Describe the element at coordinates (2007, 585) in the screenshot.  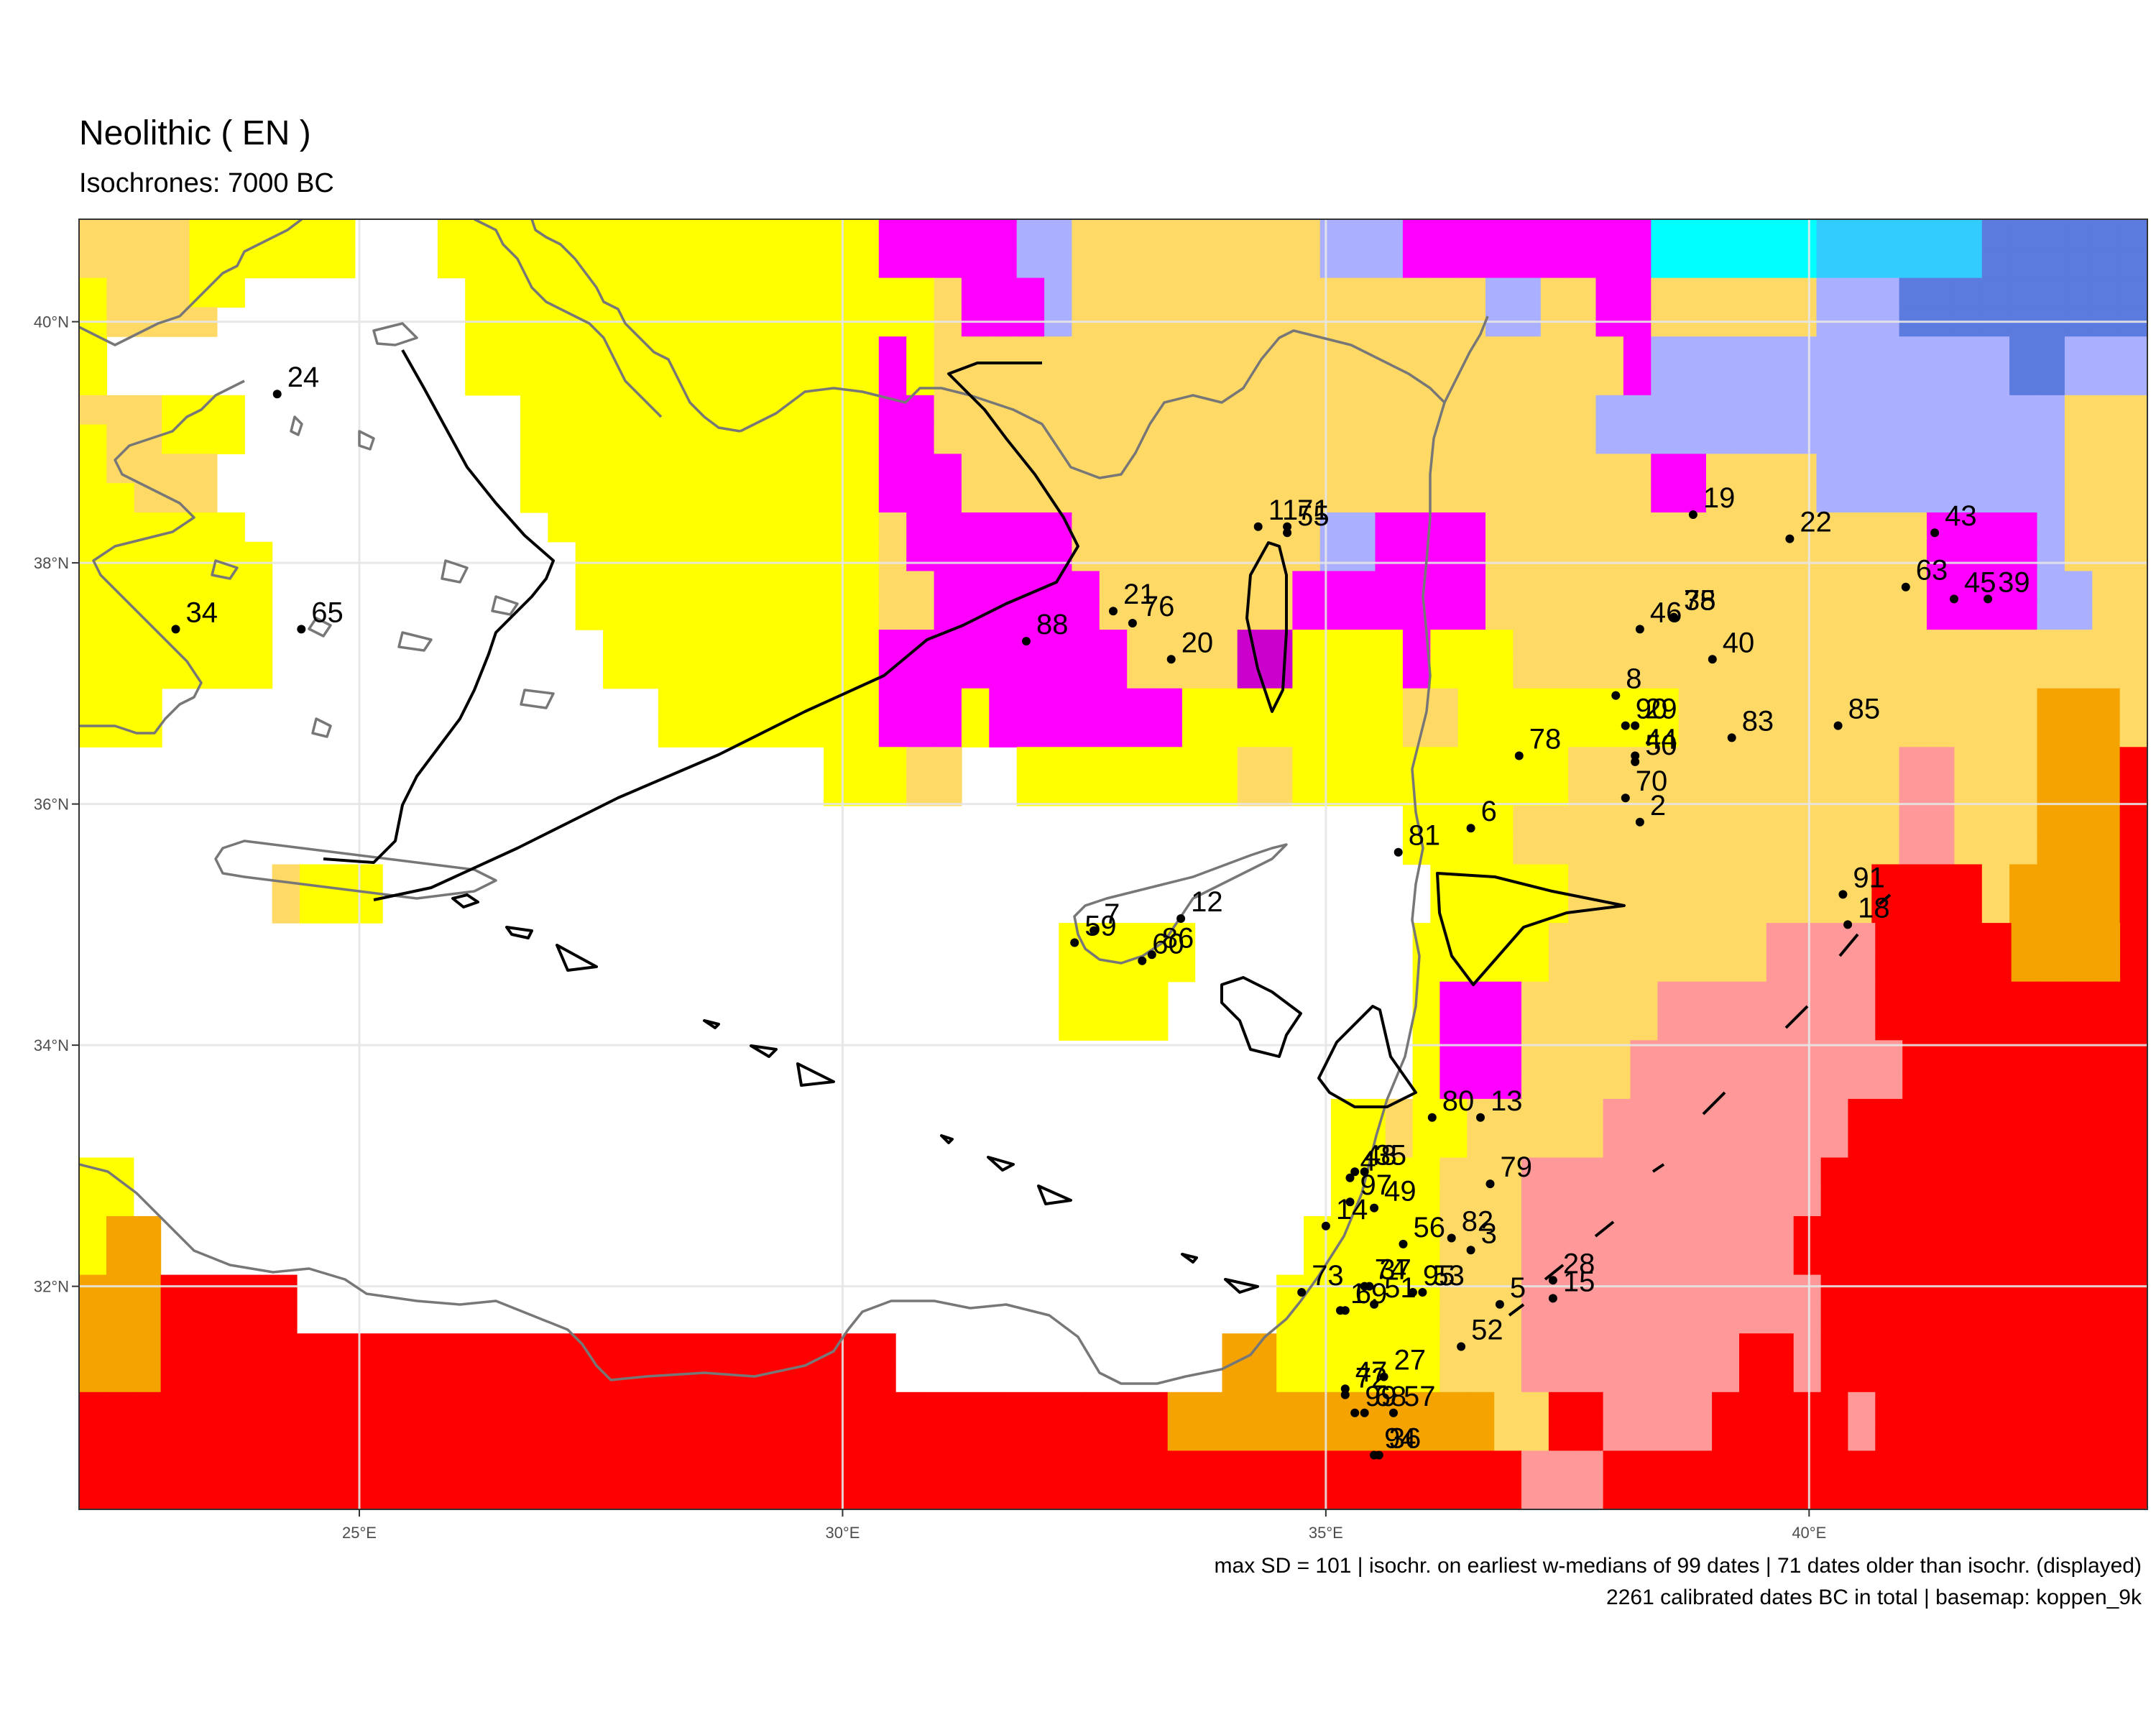
I see `site-39: 39` at that location.